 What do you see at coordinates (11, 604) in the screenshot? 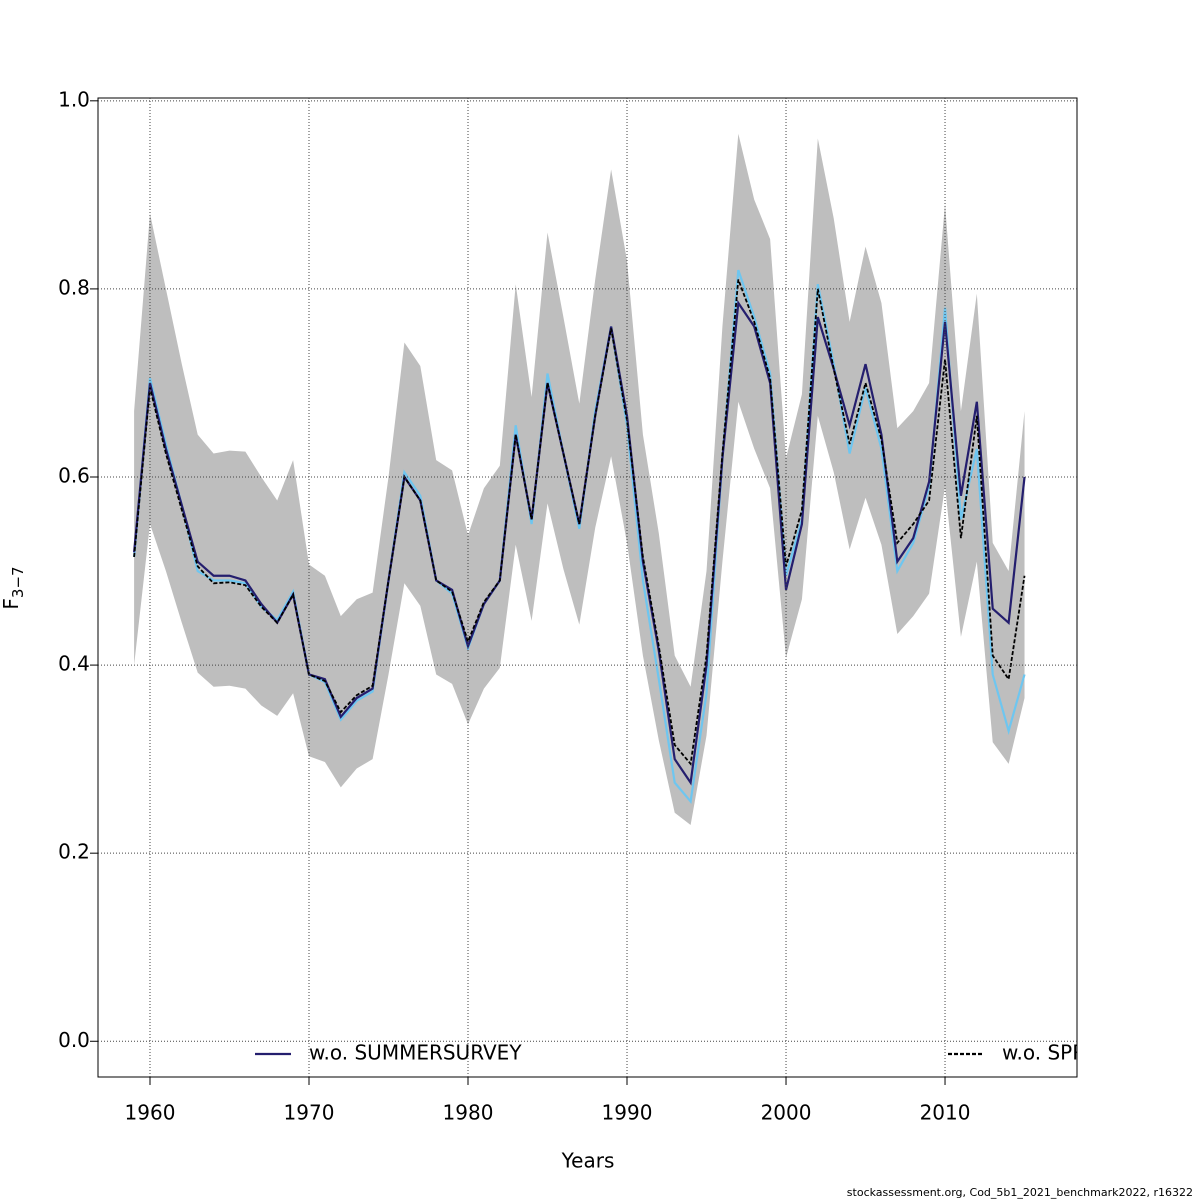
I see `y-axis-symbol: F` at bounding box center [11, 604].